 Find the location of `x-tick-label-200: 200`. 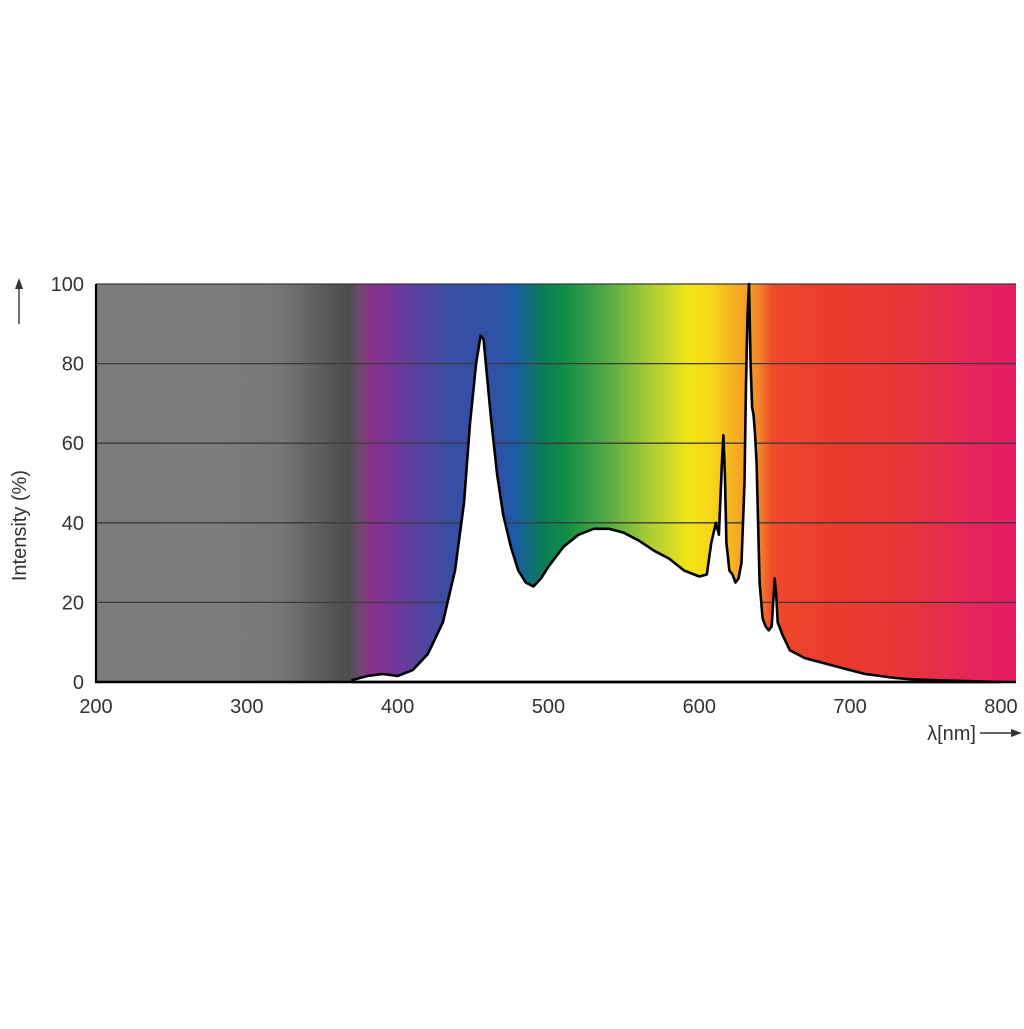

x-tick-label-200: 200 is located at coordinates (95, 707).